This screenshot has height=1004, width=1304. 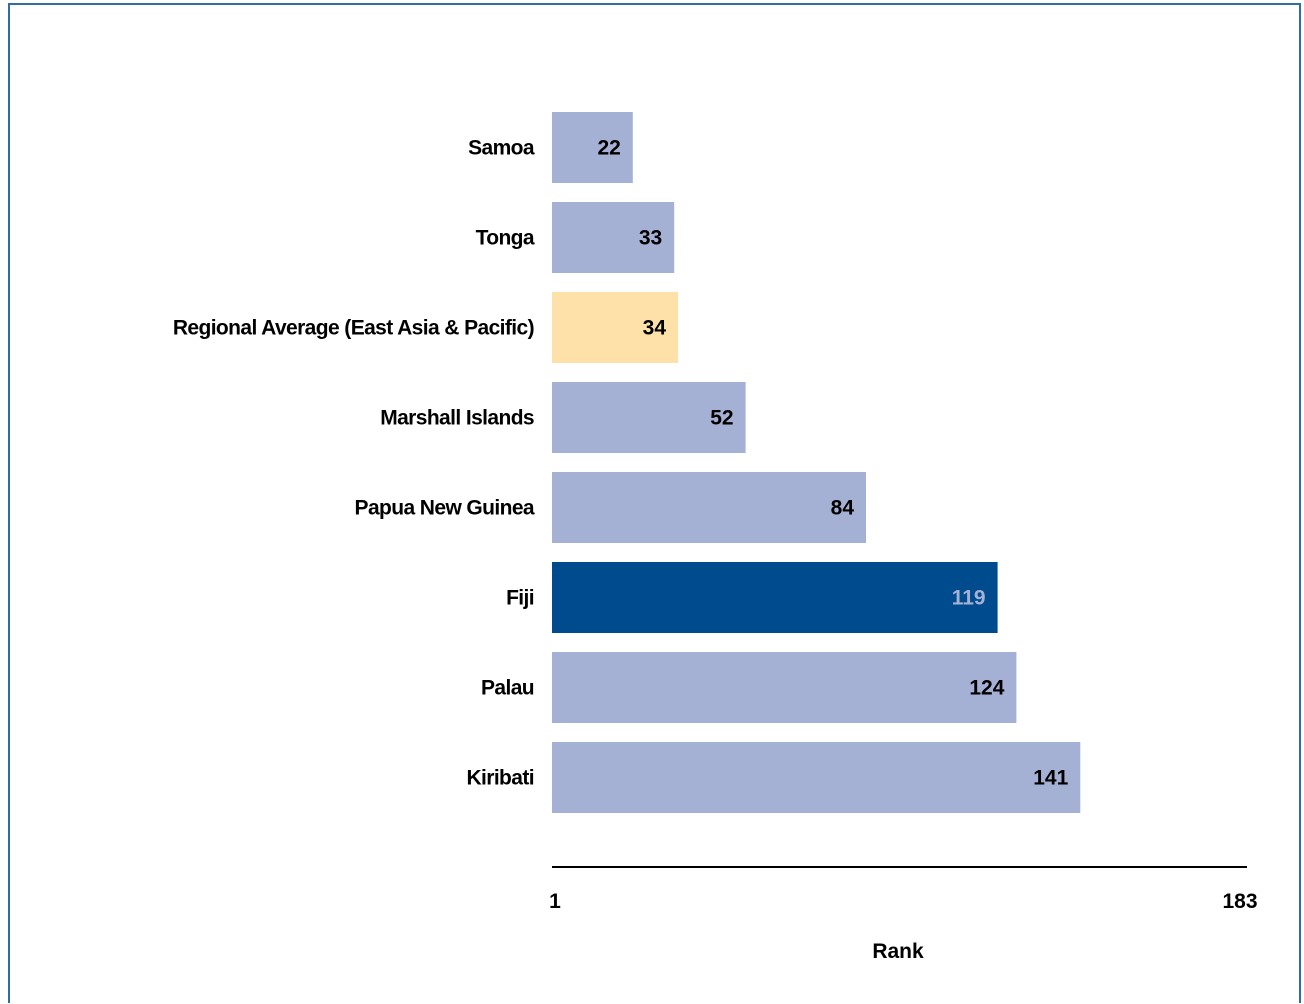 I want to click on x-tick-label-max: 183, so click(x=1239, y=901).